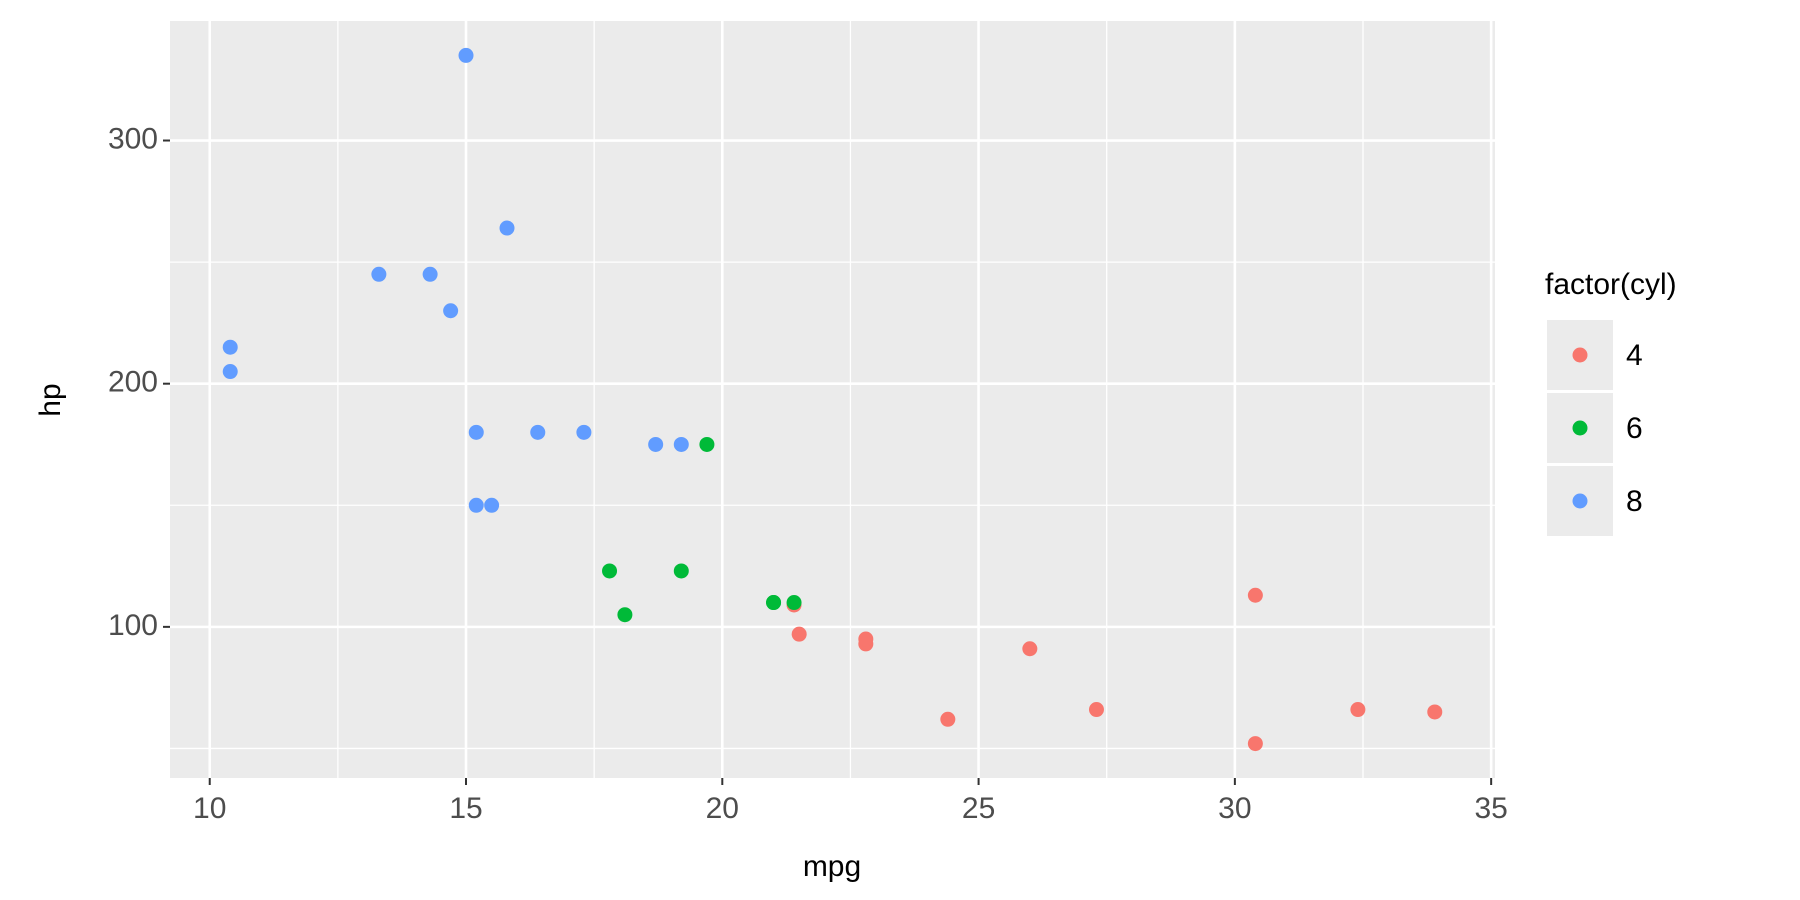 Image resolution: width=1800 pixels, height=900 pixels. What do you see at coordinates (722, 808) in the screenshot?
I see `x-tick-label: 20` at bounding box center [722, 808].